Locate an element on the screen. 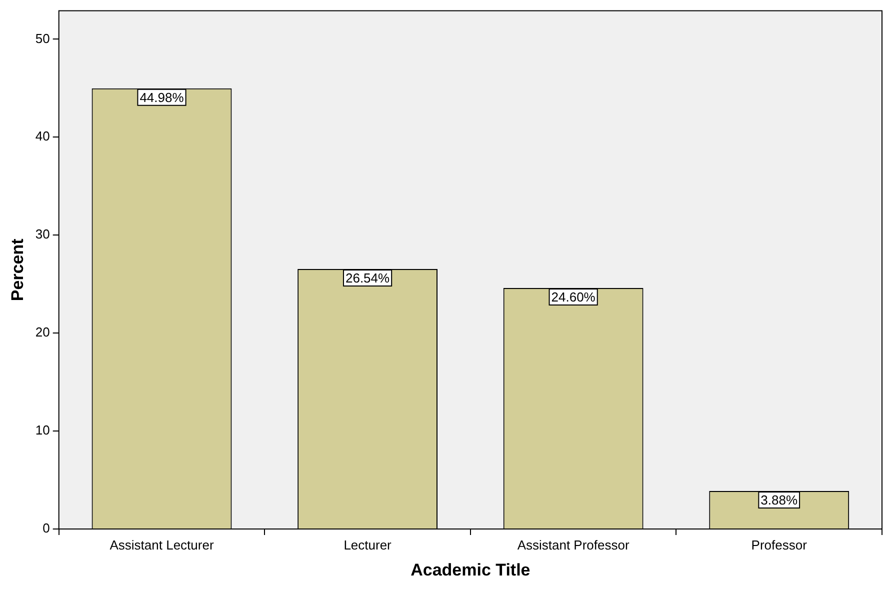 Image resolution: width=884 pixels, height=589 pixels. data-label: 44.98% is located at coordinates (162, 97).